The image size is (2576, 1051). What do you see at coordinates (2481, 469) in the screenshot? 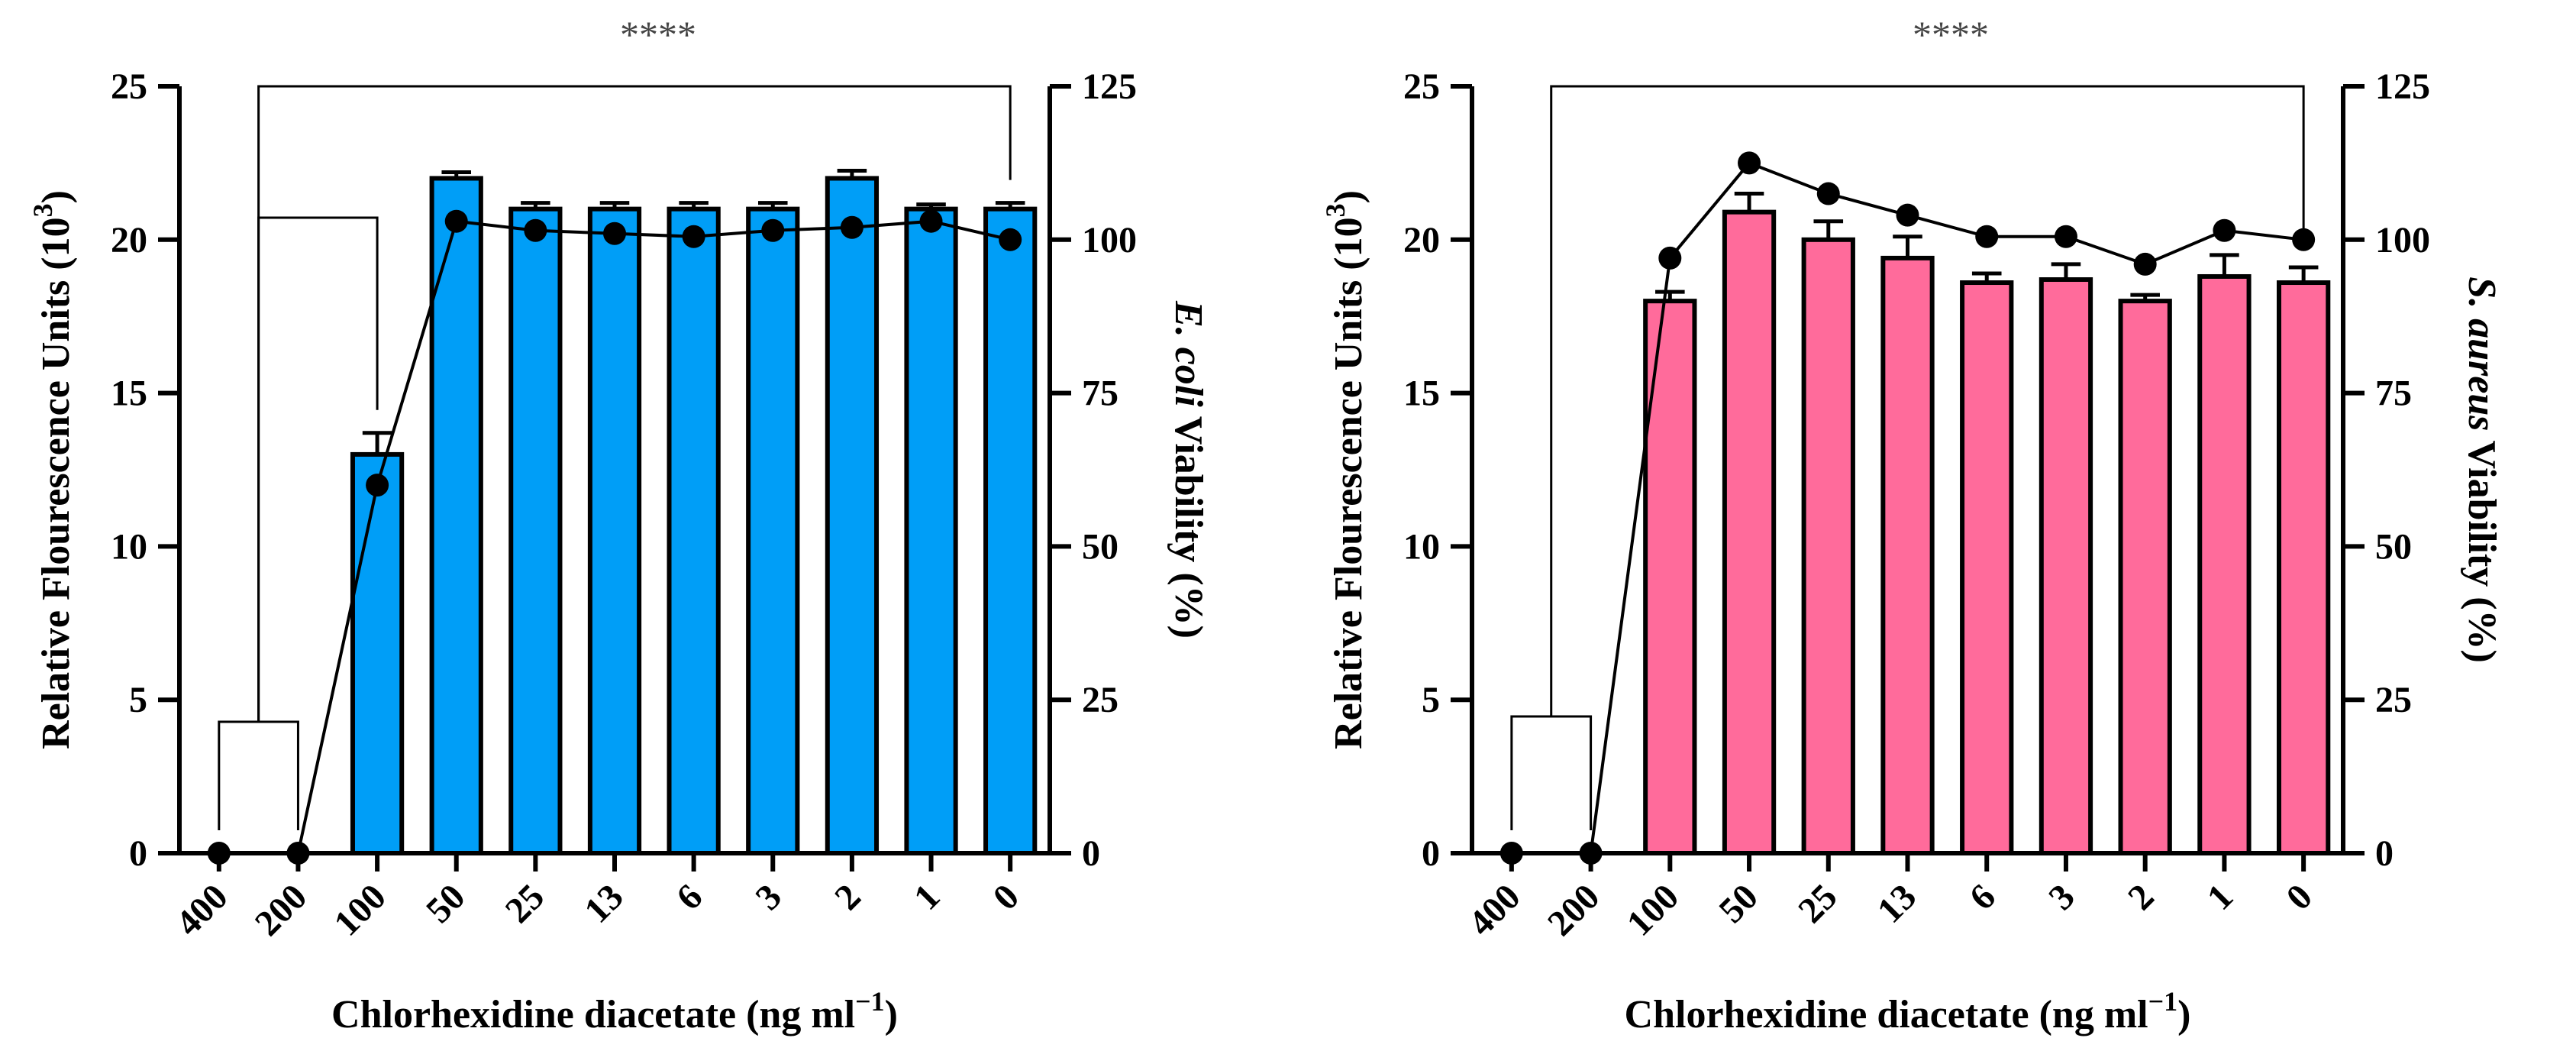
I see `y2-axis-label: S. aureus Viability (%)` at bounding box center [2481, 469].